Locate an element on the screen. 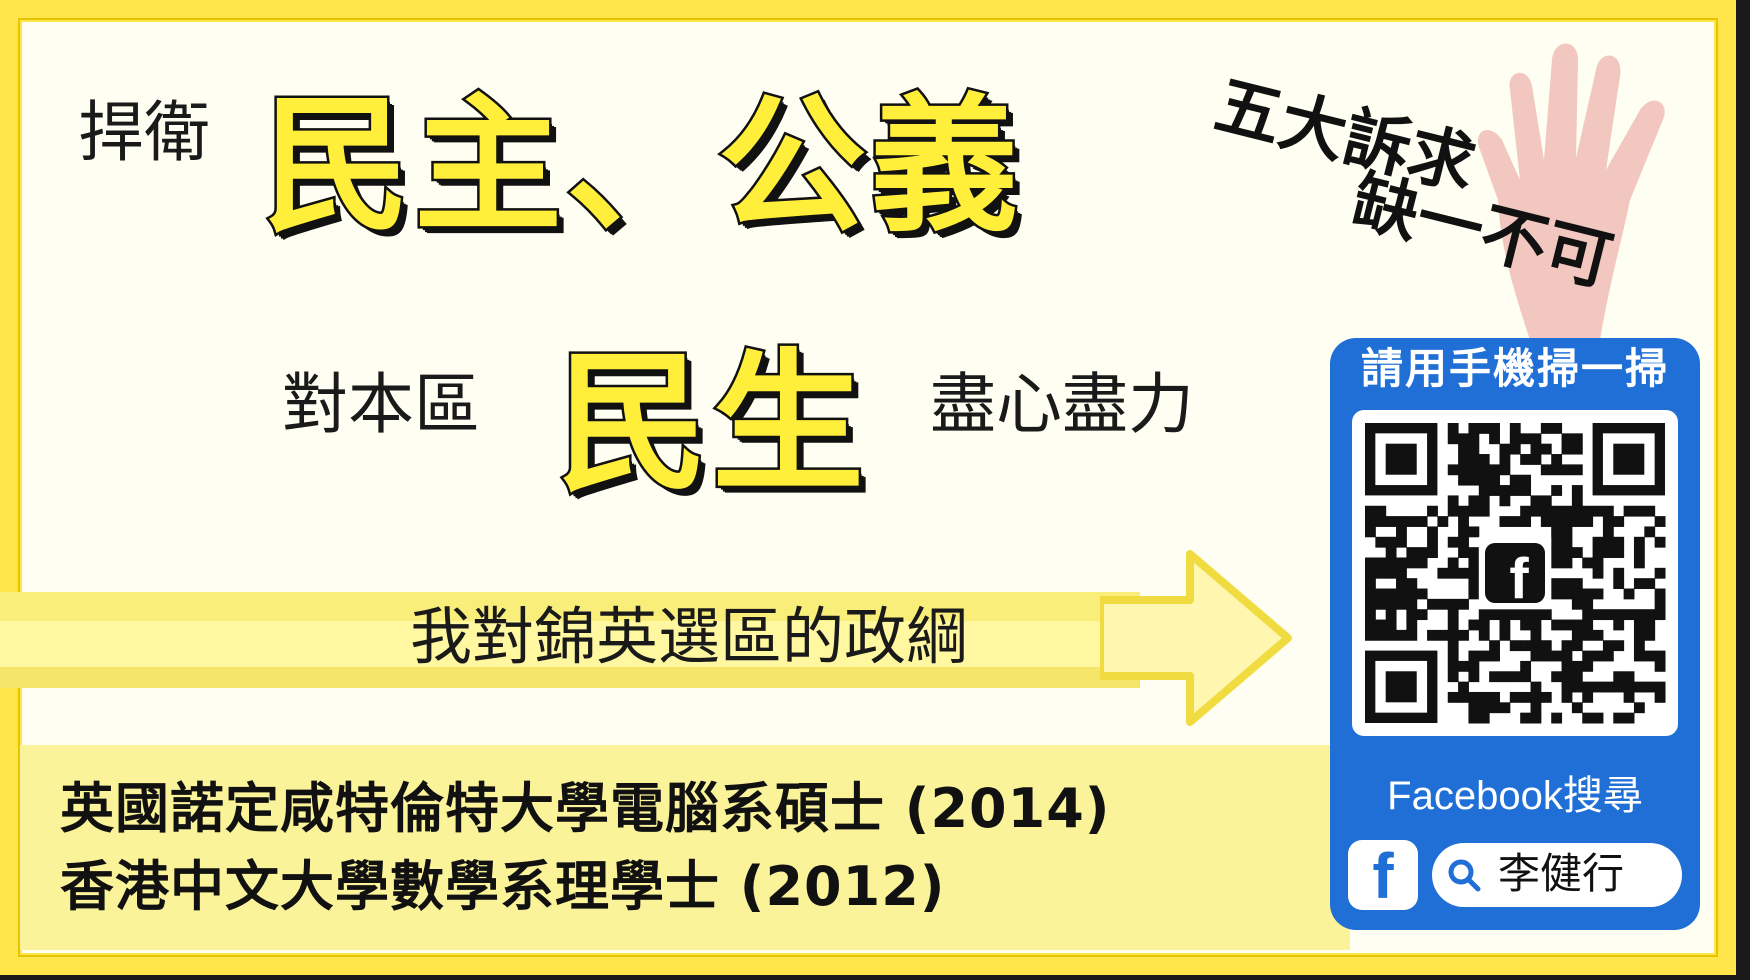  arrow-right-icon is located at coordinates (1196, 638).